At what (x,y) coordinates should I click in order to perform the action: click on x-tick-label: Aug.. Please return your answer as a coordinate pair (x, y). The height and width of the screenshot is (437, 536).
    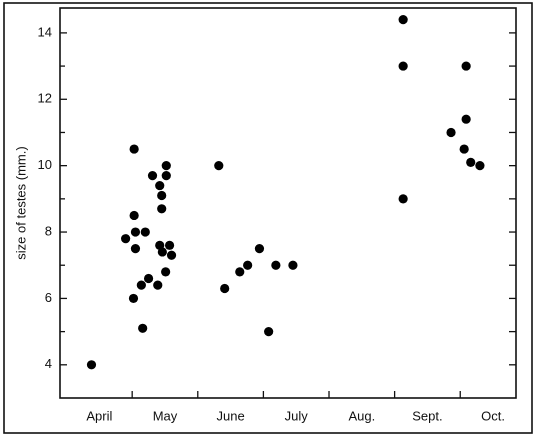
    Looking at the image, I should click on (361, 415).